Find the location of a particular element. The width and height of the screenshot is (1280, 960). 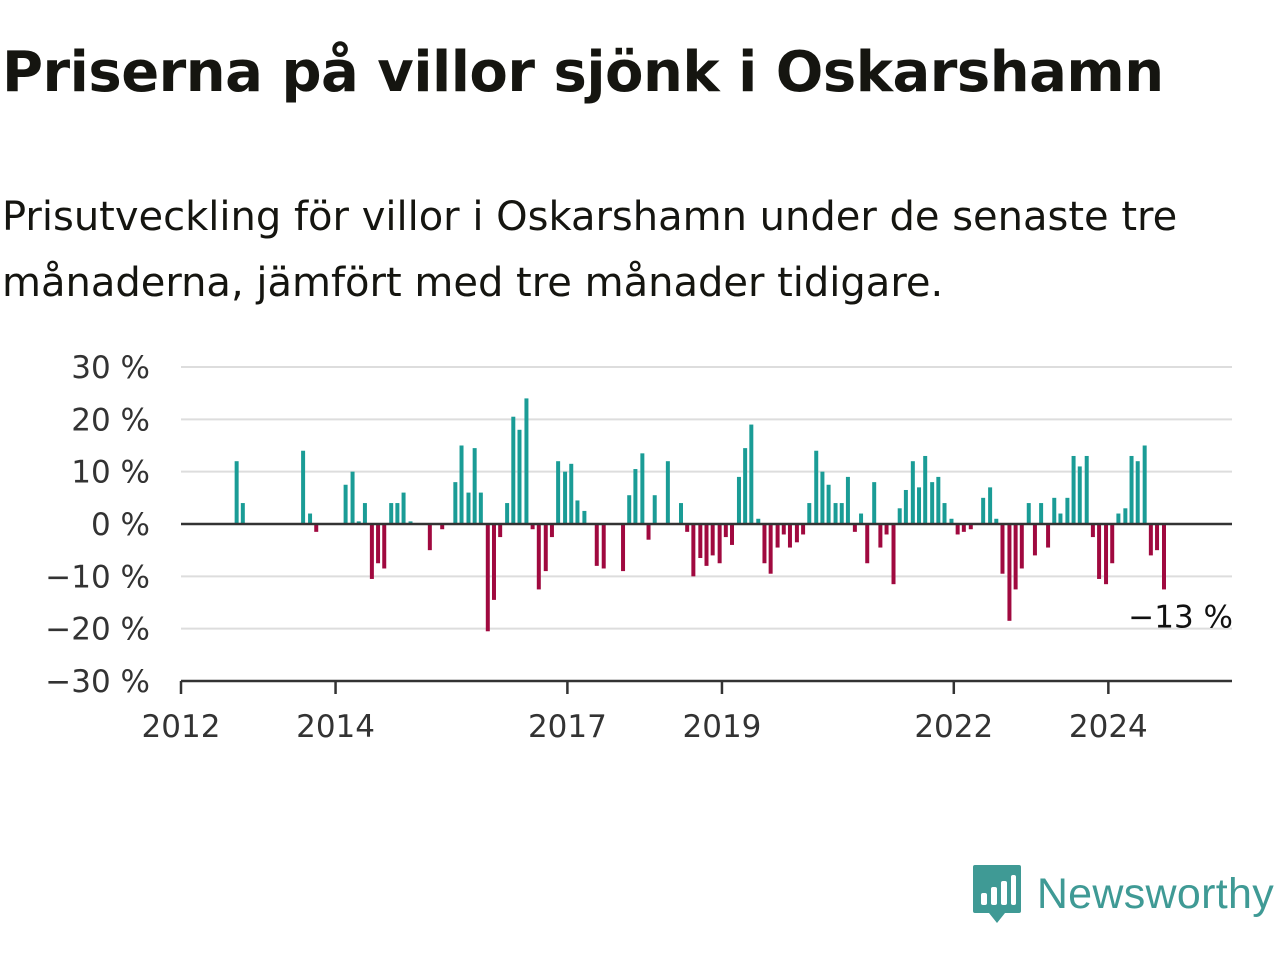

y-tick-label: 20 % is located at coordinates (110, 420).